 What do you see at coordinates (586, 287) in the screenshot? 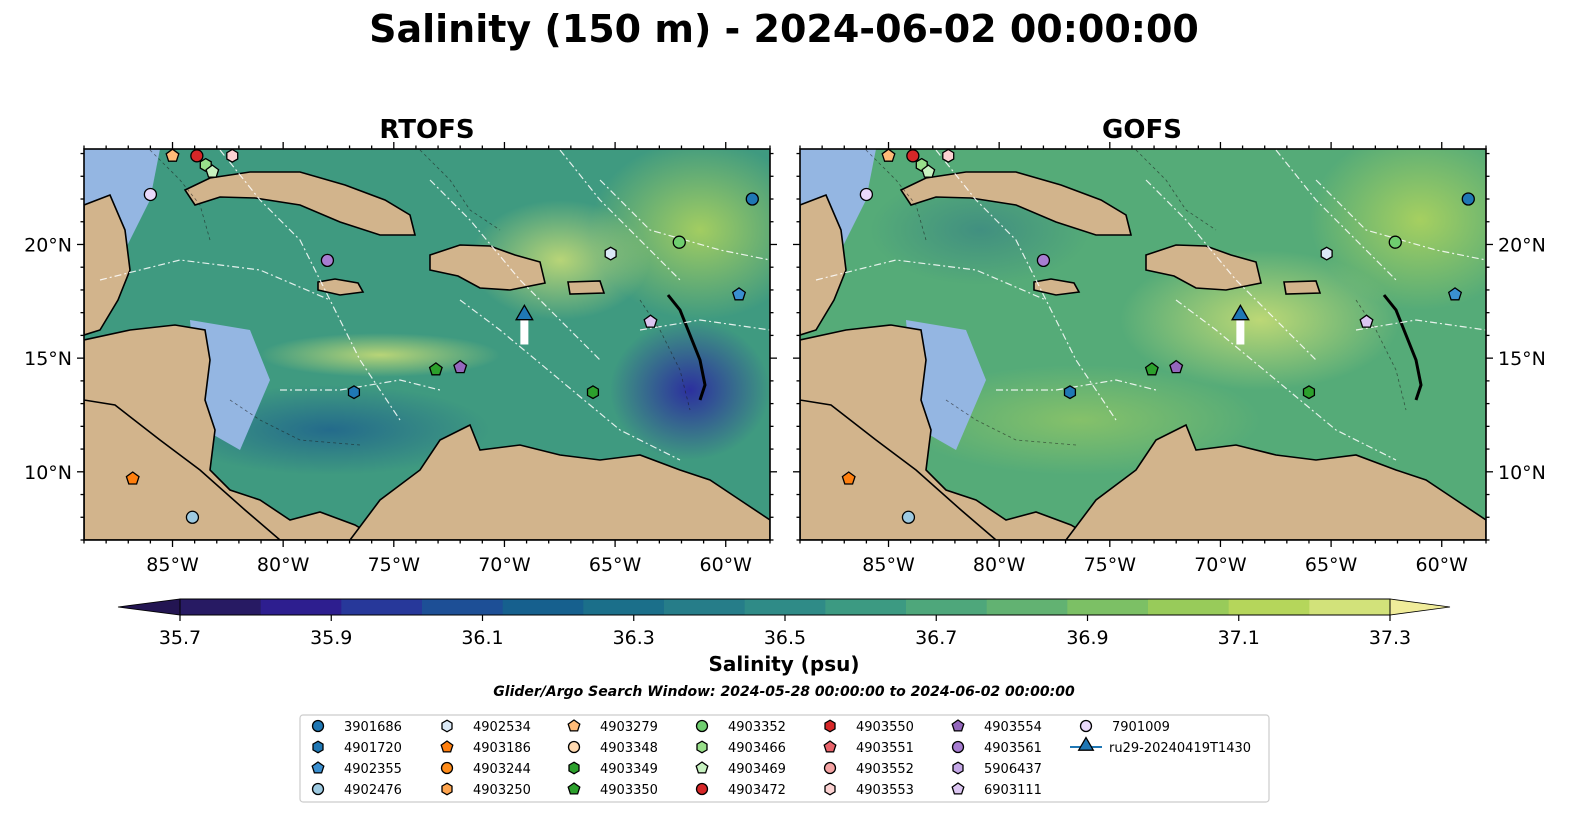
I see `land-puerto-rico` at bounding box center [586, 287].